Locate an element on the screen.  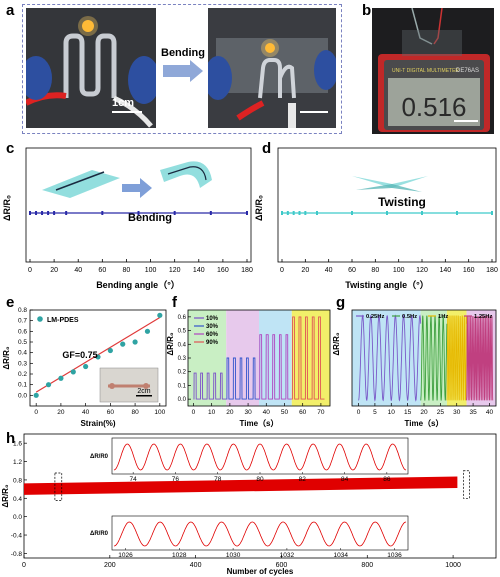
panel-letter-d: d is located at coordinates (267, 148).